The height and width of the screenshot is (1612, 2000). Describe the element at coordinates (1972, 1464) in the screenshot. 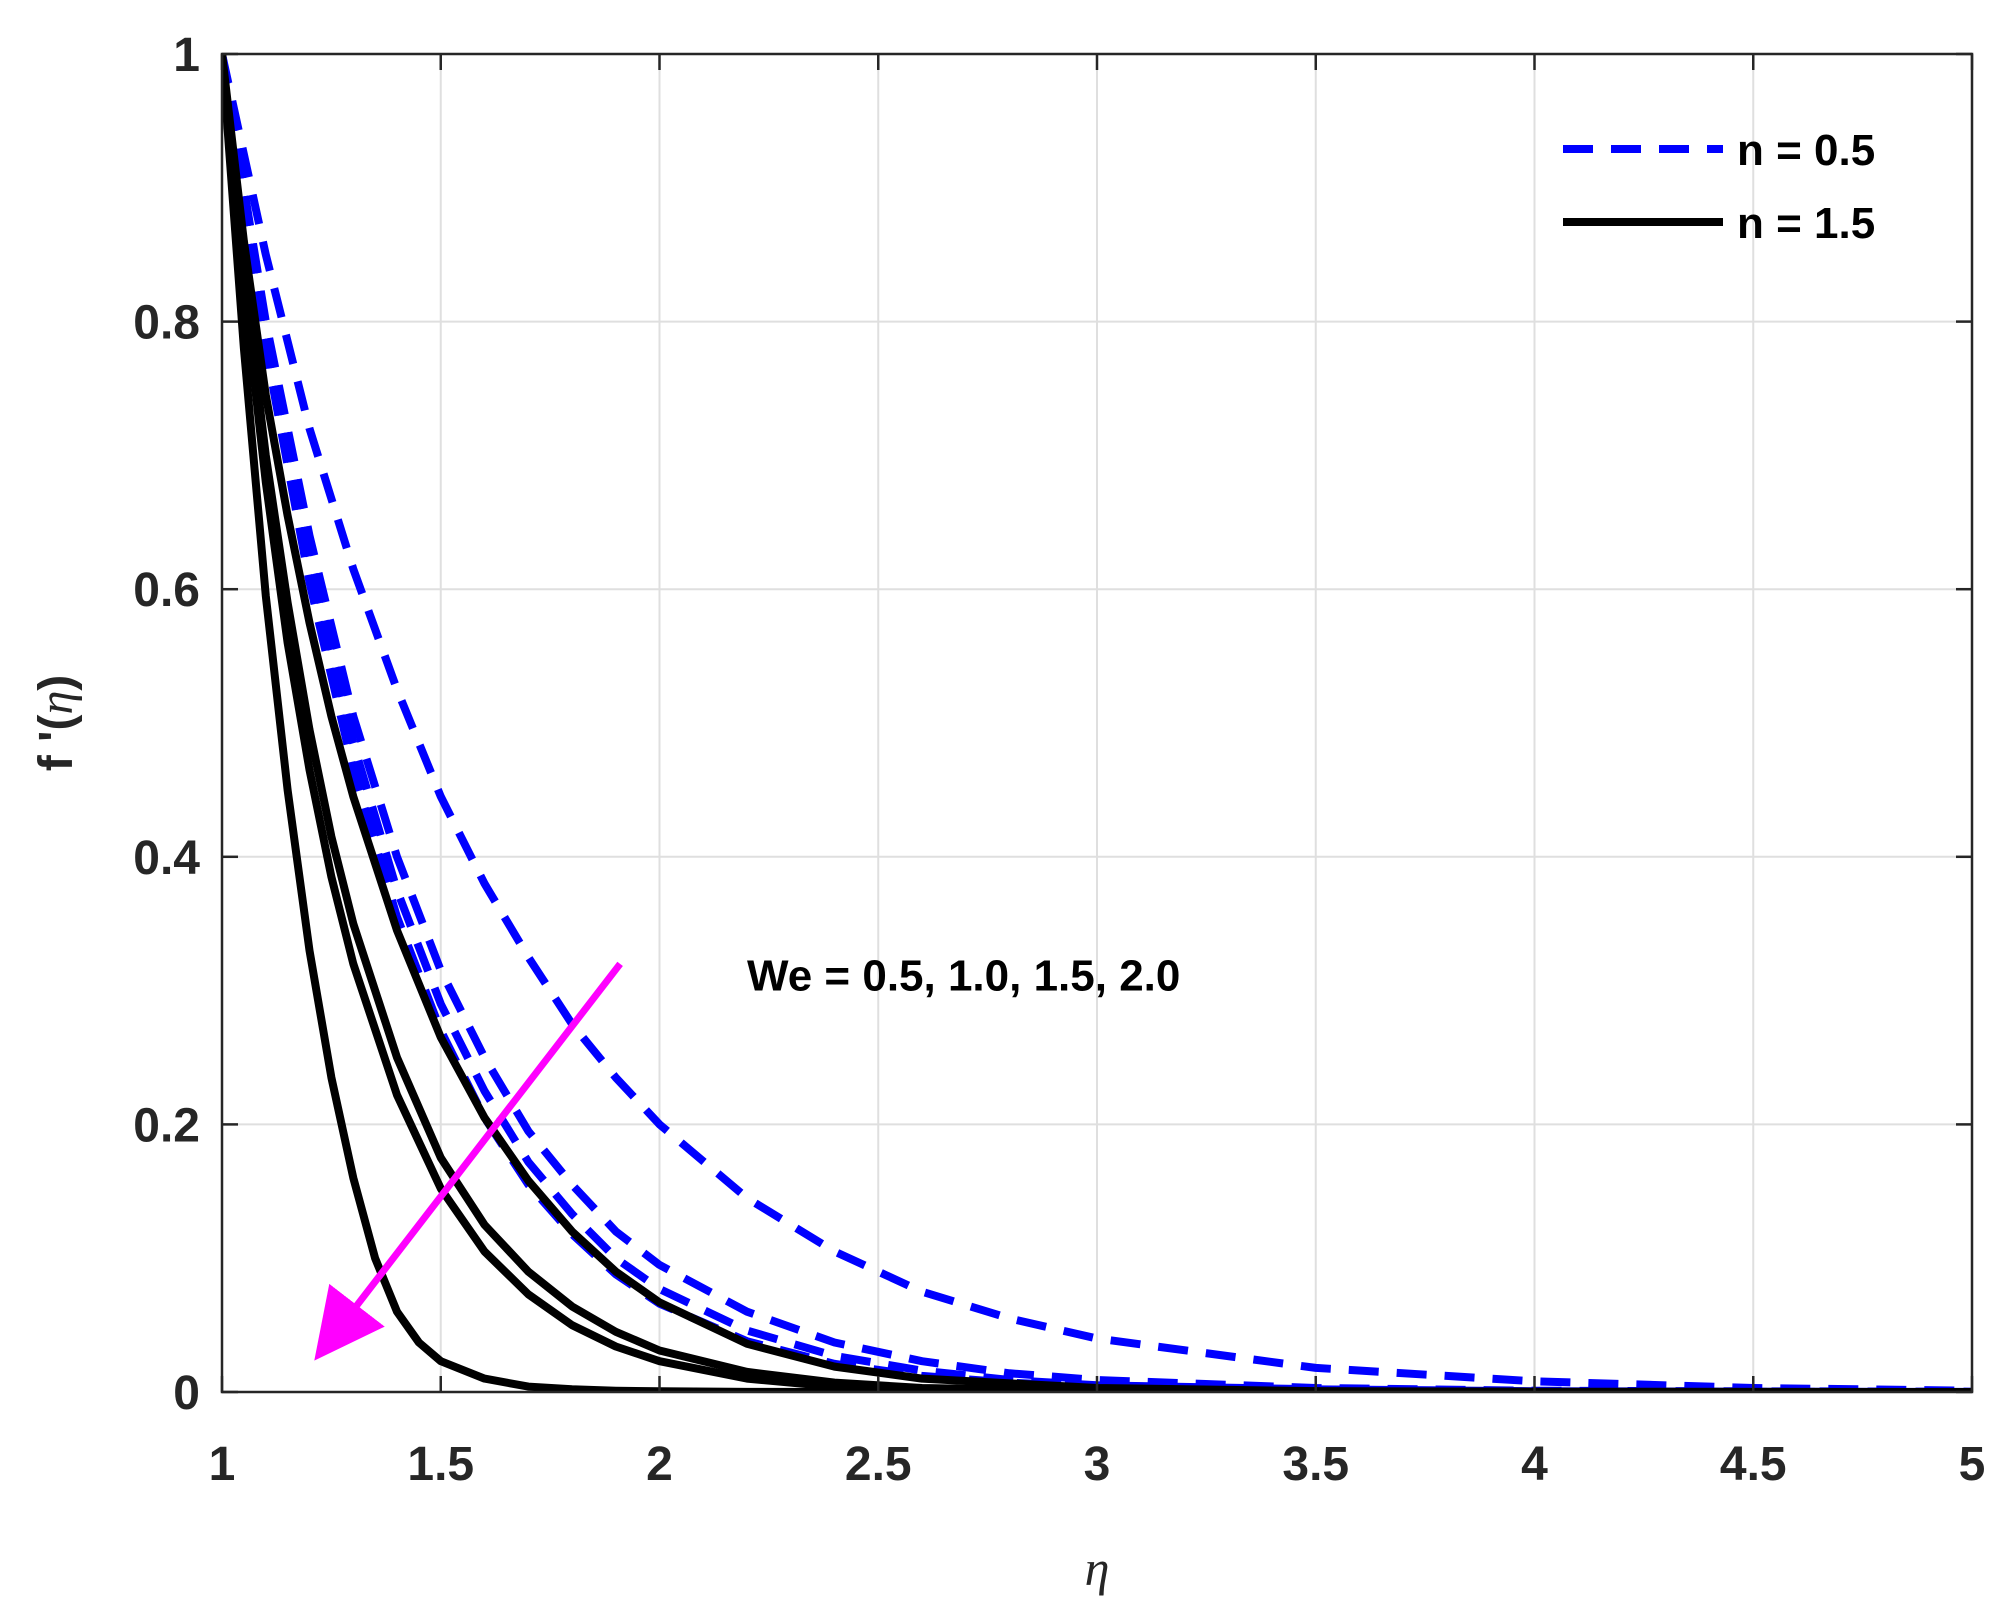

I see `x-tick-label-8: 5` at that location.